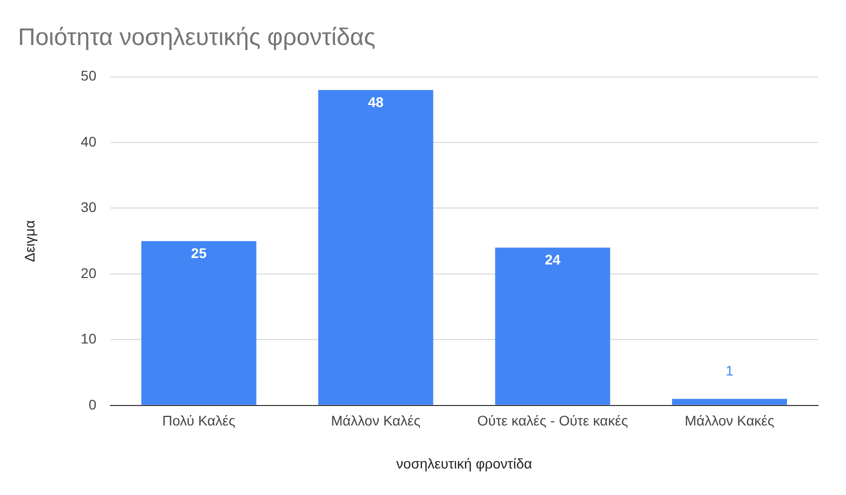  Describe the element at coordinates (88, 207) in the screenshot. I see `y-tick-label: 30` at that location.